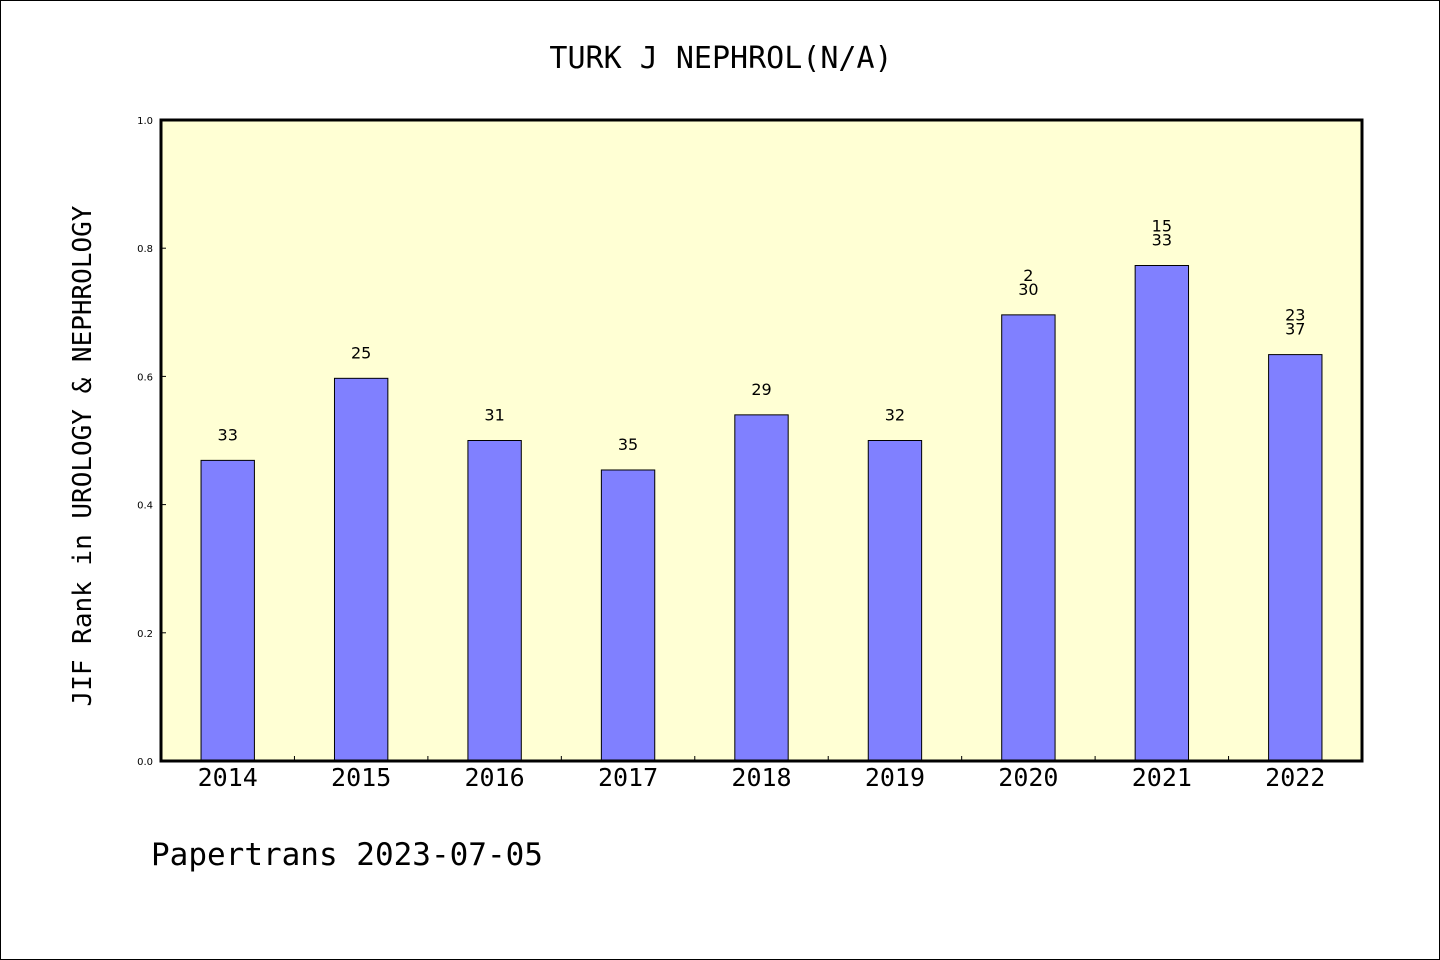  I want to click on y-tick-label: 1.0, so click(145, 121).